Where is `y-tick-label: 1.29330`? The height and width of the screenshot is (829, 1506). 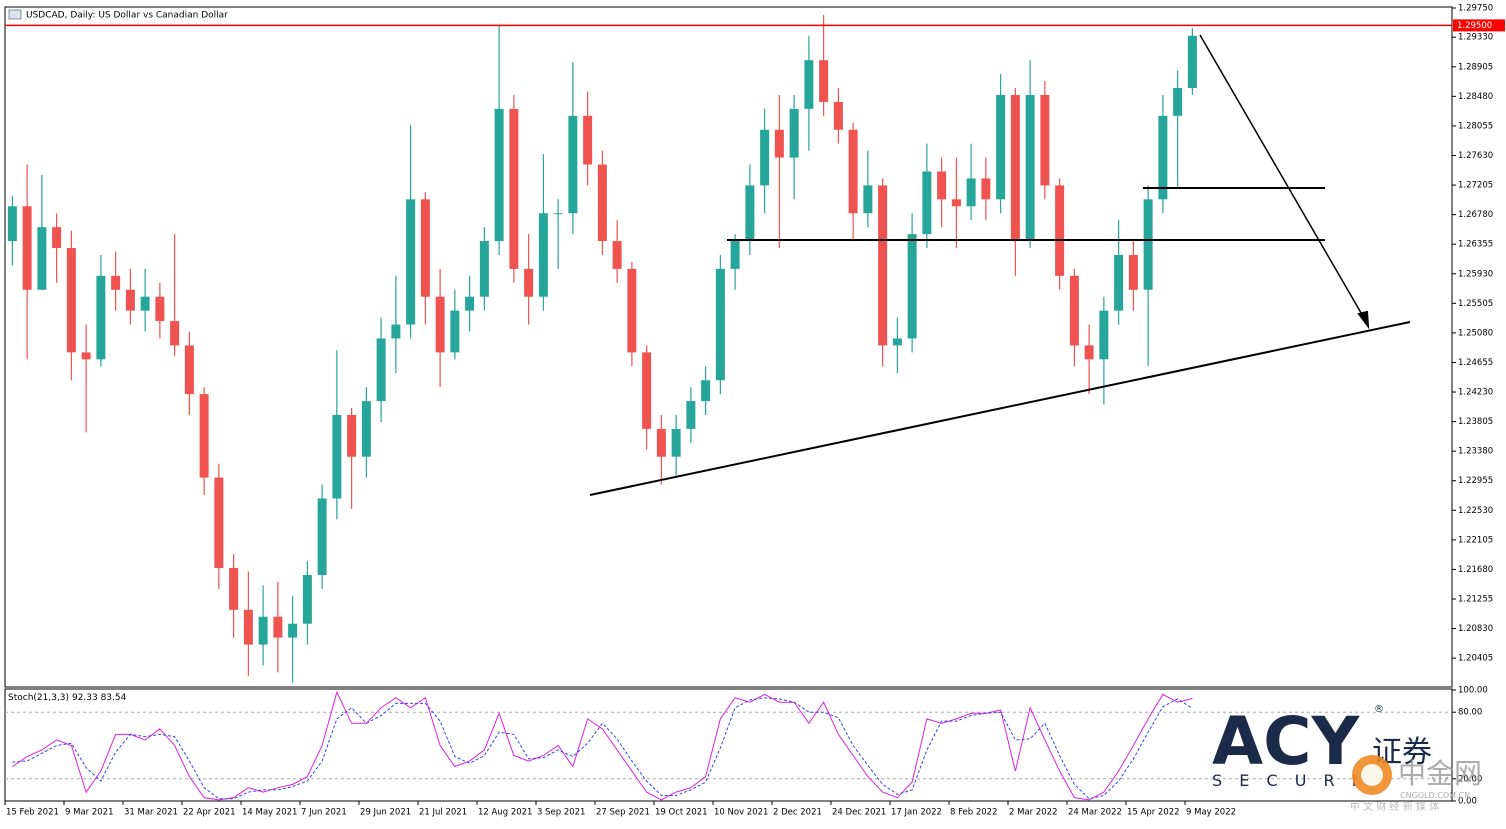 y-tick-label: 1.29330 is located at coordinates (1475, 38).